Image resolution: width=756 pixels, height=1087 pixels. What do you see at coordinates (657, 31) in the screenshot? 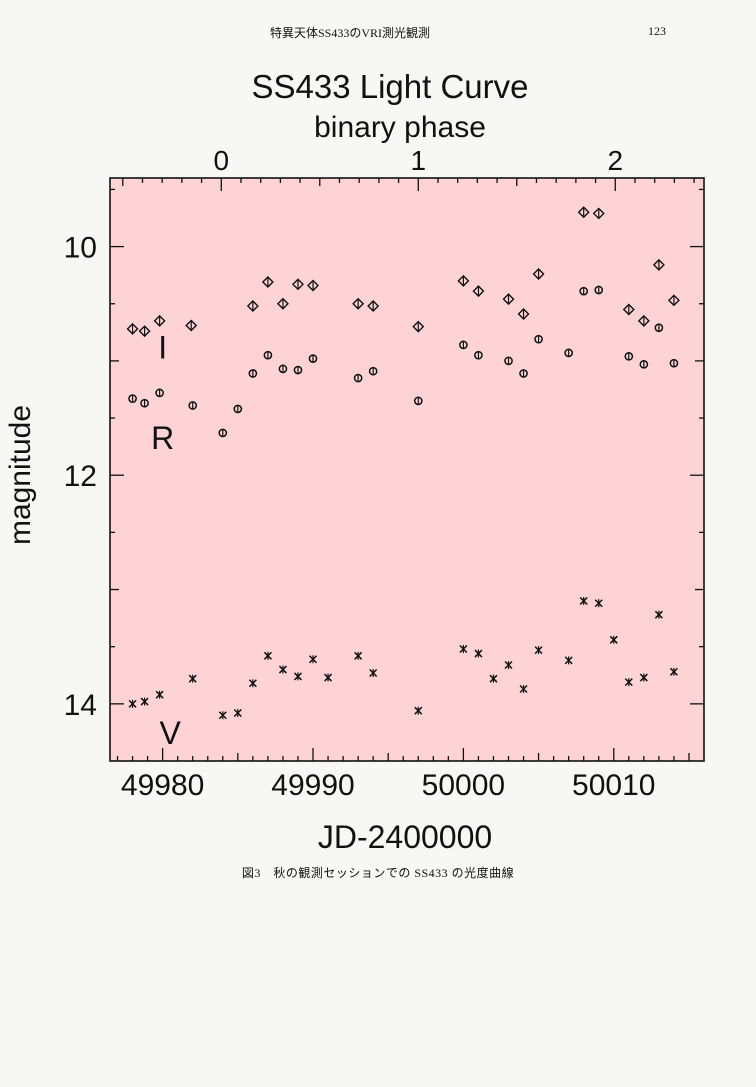
I see `page-number: 123` at bounding box center [657, 31].